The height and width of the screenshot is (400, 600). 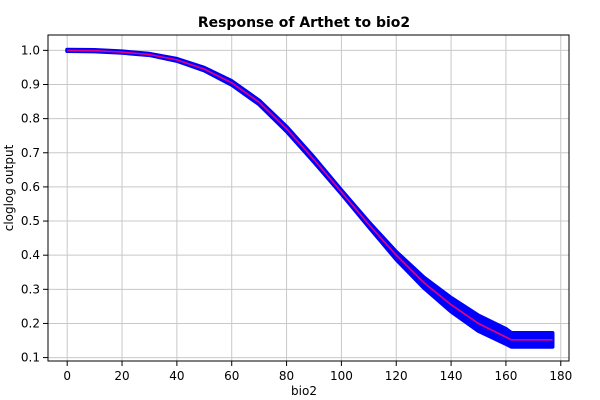 What do you see at coordinates (560, 376) in the screenshot?
I see `x-tick-label: 180` at bounding box center [560, 376].